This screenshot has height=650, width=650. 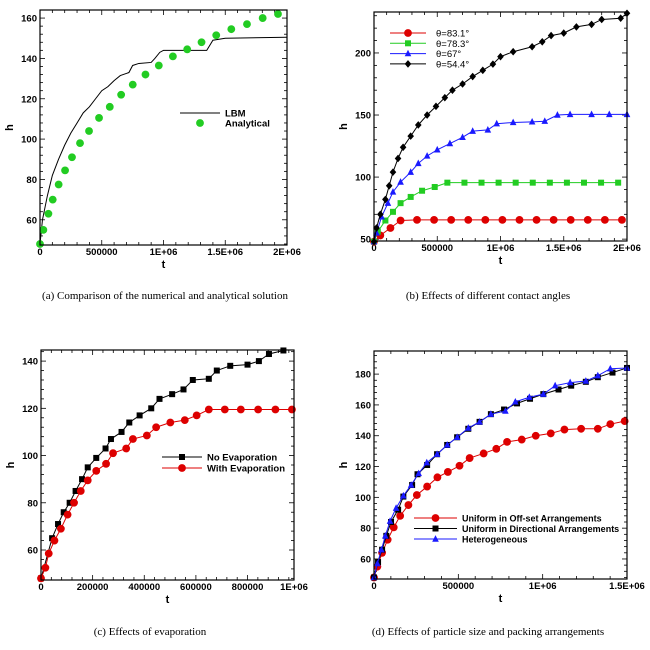 I want to click on y-tick-label: 50, so click(x=365, y=240).